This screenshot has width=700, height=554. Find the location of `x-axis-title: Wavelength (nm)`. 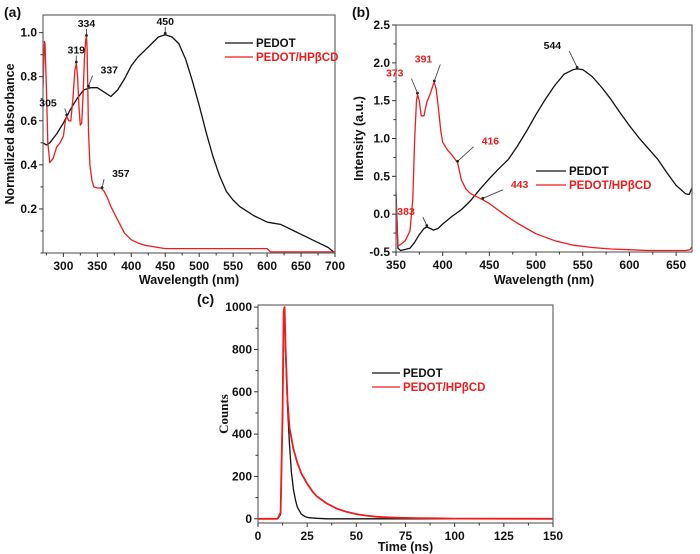

x-axis-title: Wavelength (nm) is located at coordinates (544, 280).